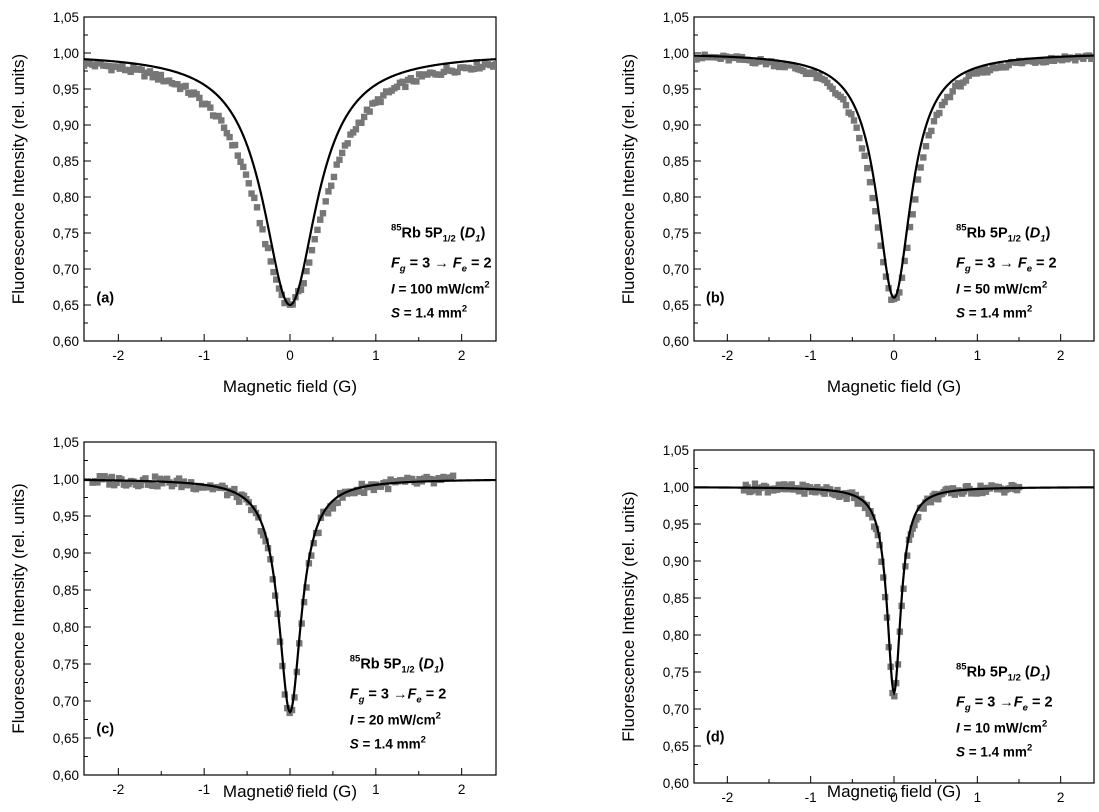 The width and height of the screenshot is (1099, 812). Describe the element at coordinates (676, 746) in the screenshot. I see `y-tick-label: 0,65` at that location.